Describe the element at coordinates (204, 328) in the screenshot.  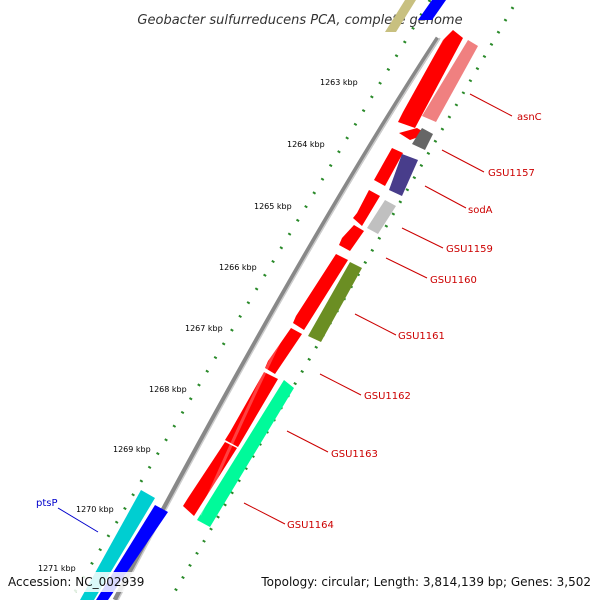
I see `tick-label: 1267 kbp` at that location.